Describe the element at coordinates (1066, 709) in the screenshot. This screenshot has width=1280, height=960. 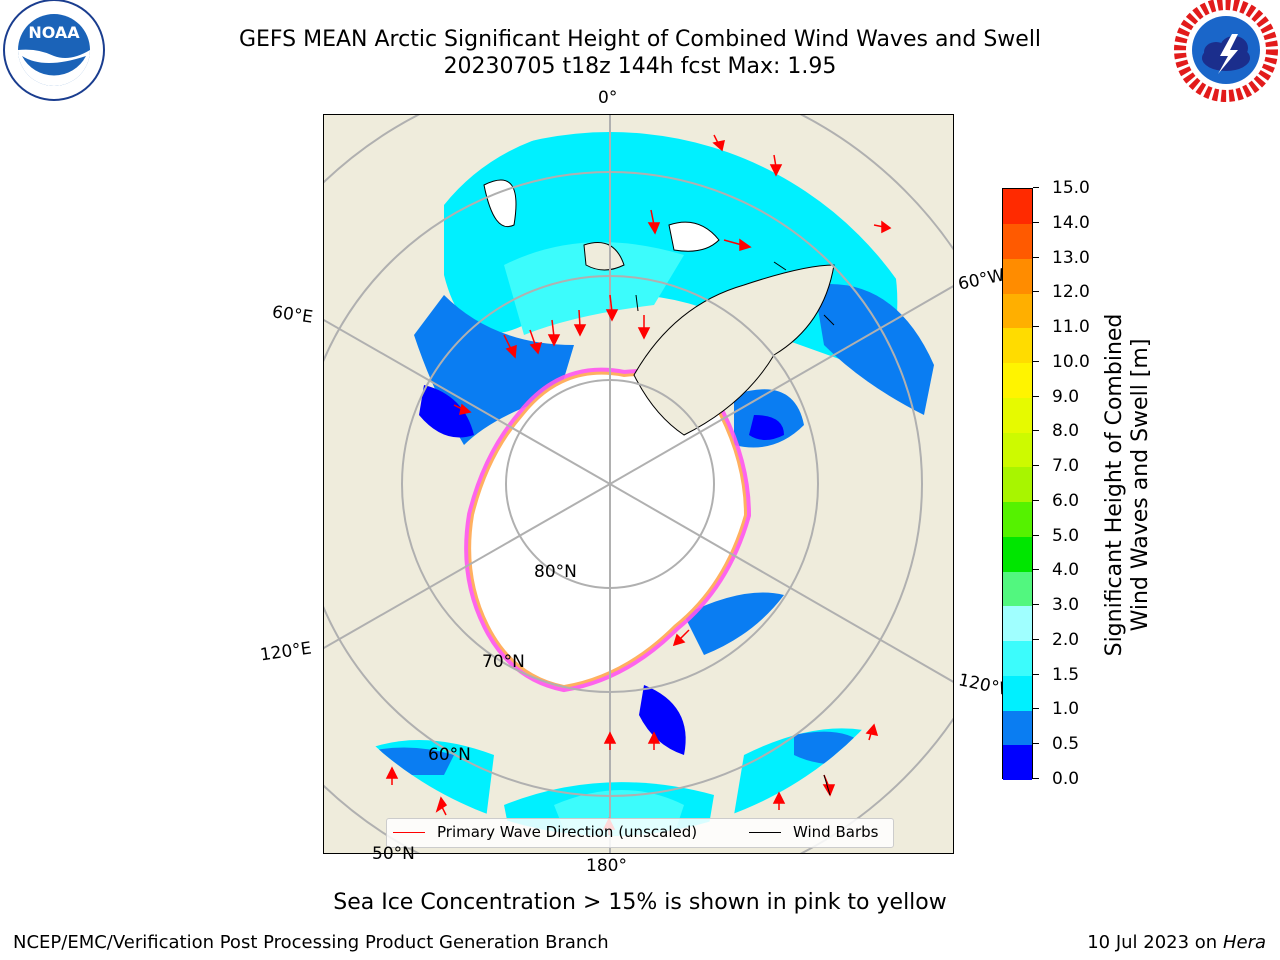
I see `colorbar-tick-label: 1.0` at that location.